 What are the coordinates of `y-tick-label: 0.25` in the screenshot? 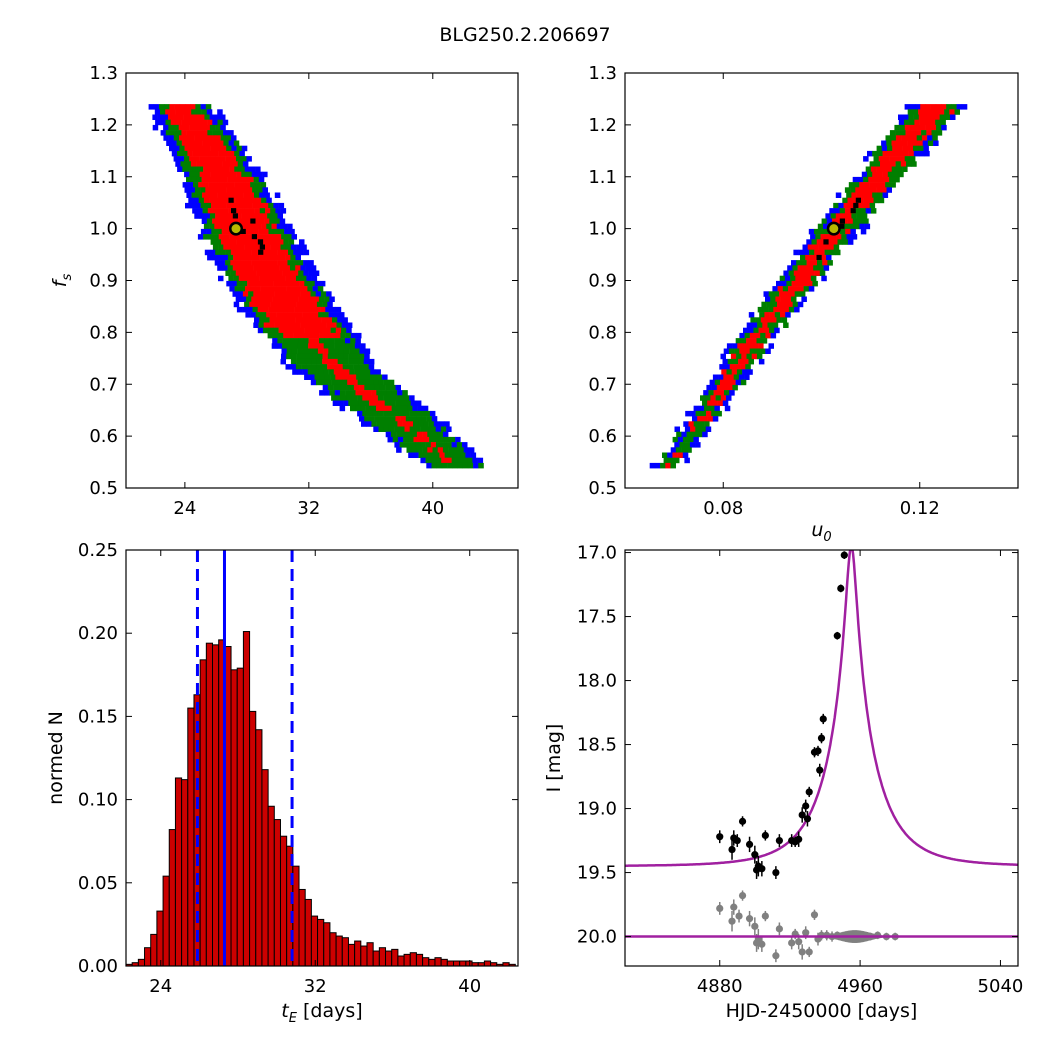 It's located at (98, 550).